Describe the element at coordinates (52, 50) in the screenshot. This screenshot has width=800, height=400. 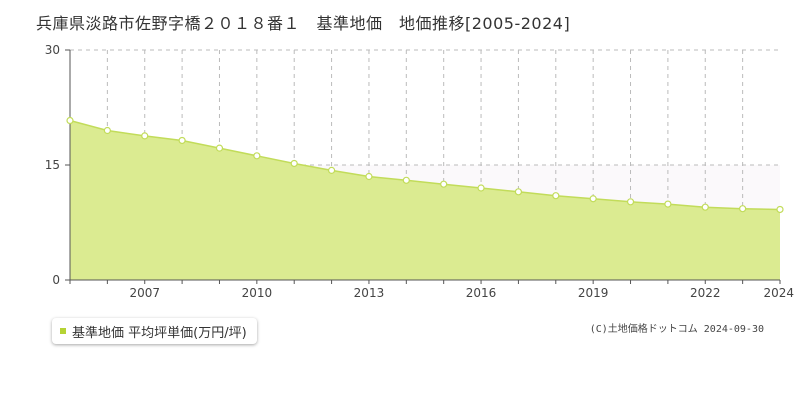
I see `y-tick-label: 30` at that location.